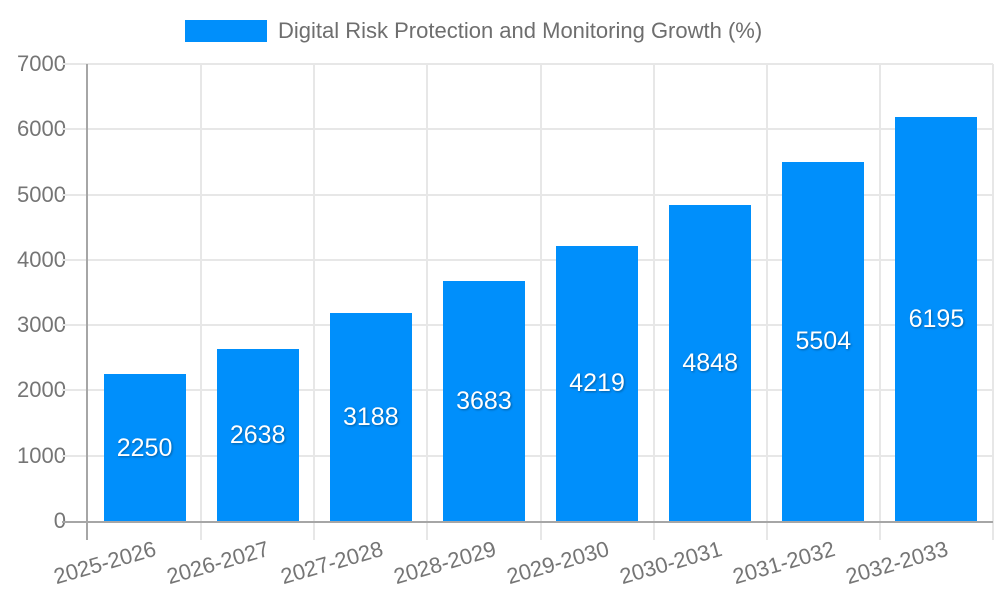 The height and width of the screenshot is (600, 1000). Describe the element at coordinates (41, 455) in the screenshot. I see `y-tick-label: 1000` at that location.